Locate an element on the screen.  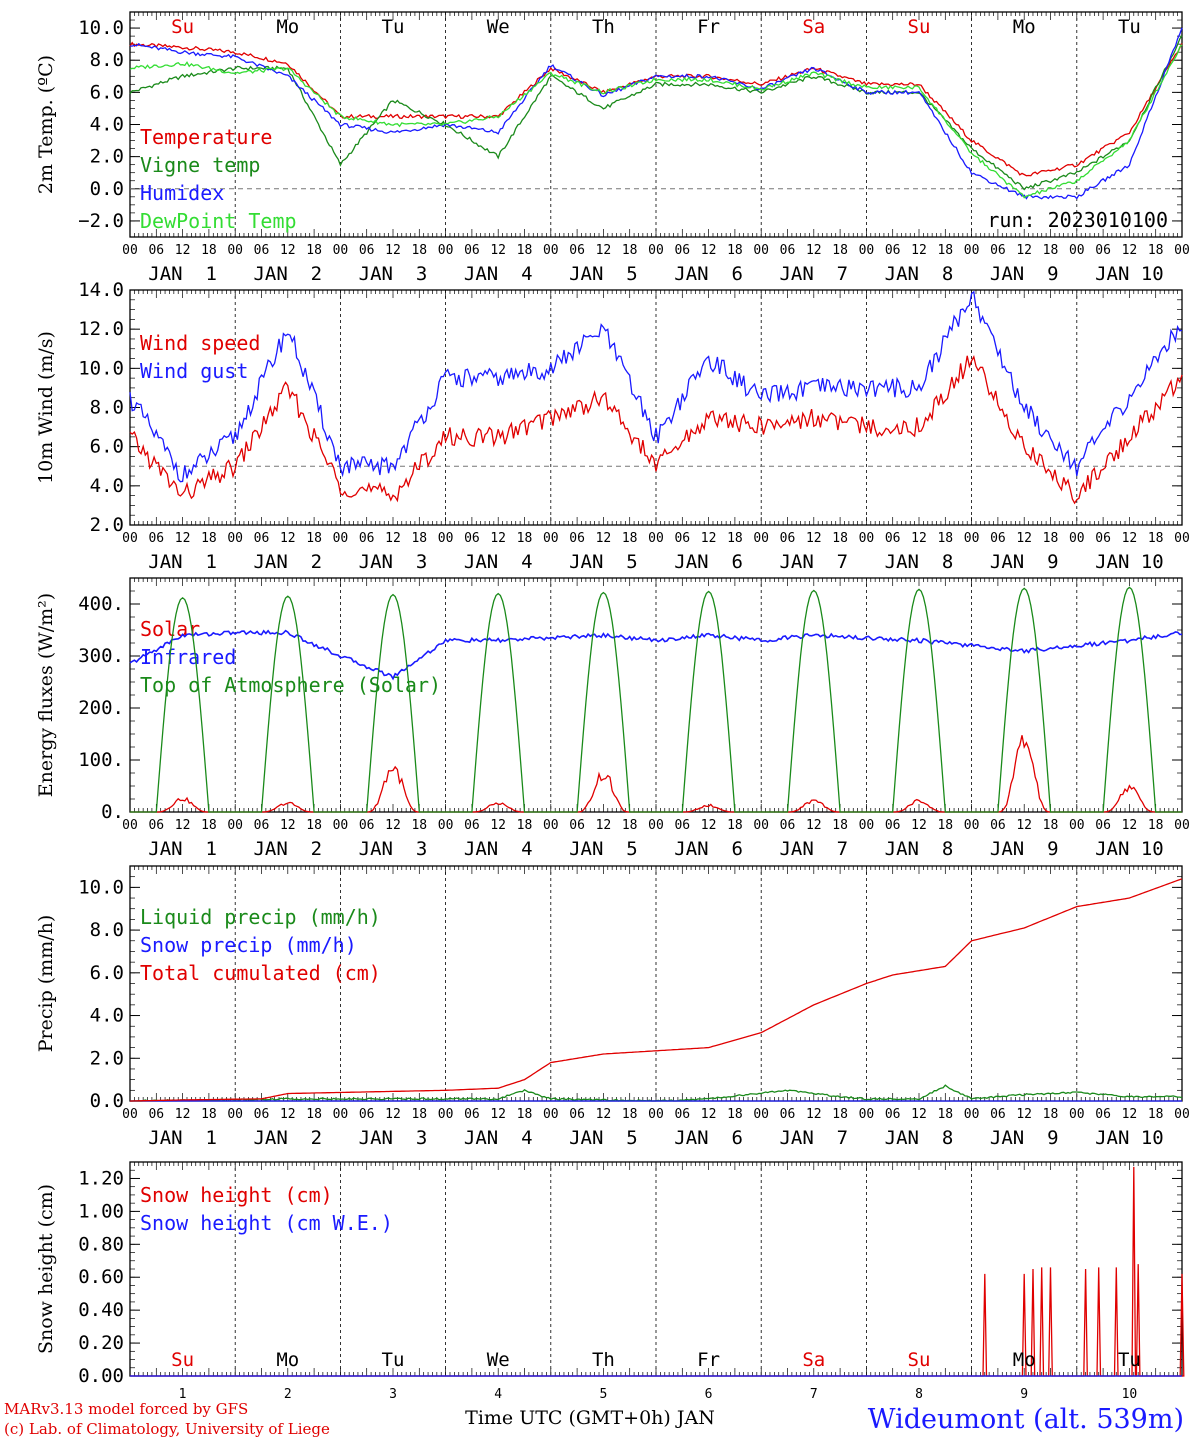
weekday-label: Su is located at coordinates (919, 27).